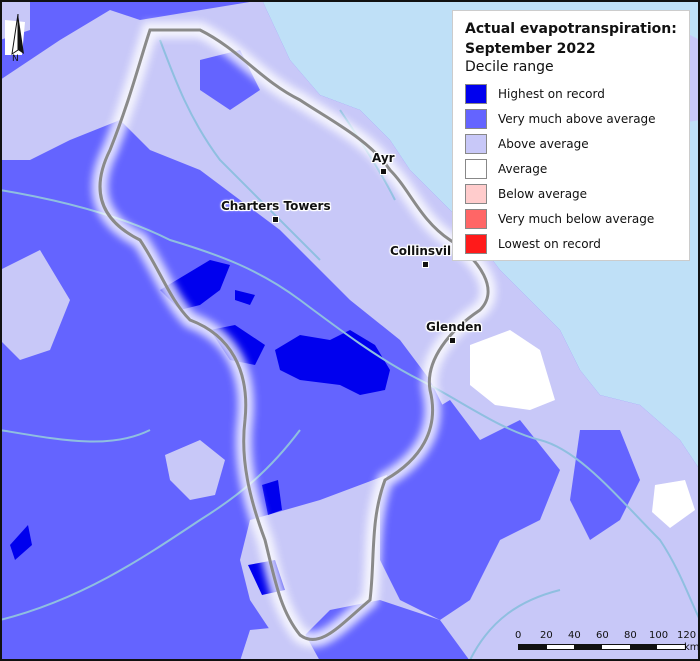 This screenshot has height=661, width=700. I want to click on scale-unit: km, so click(692, 647).